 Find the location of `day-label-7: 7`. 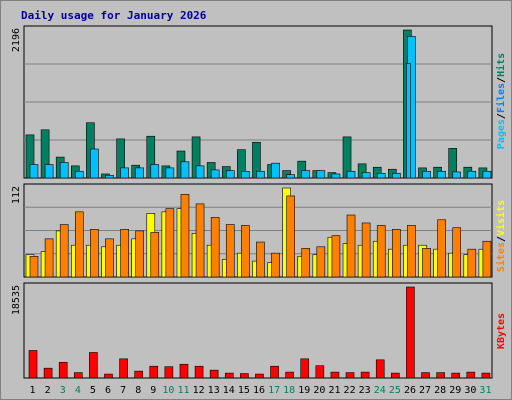

day-label-7: 7 is located at coordinates (123, 390).